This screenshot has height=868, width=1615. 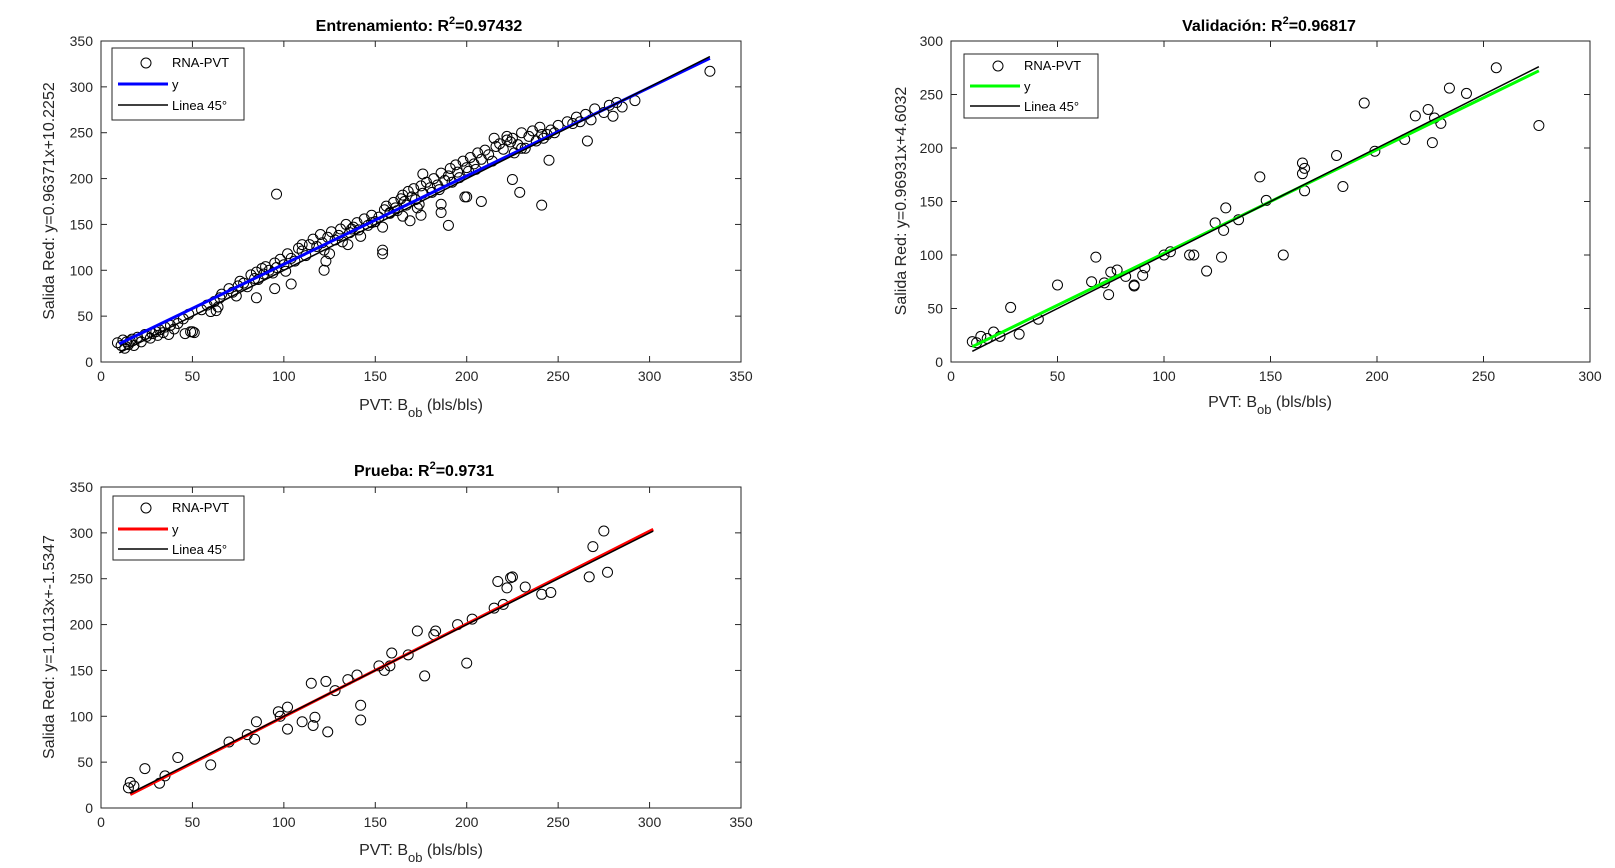 I want to click on identity-line, so click(x=1255, y=209).